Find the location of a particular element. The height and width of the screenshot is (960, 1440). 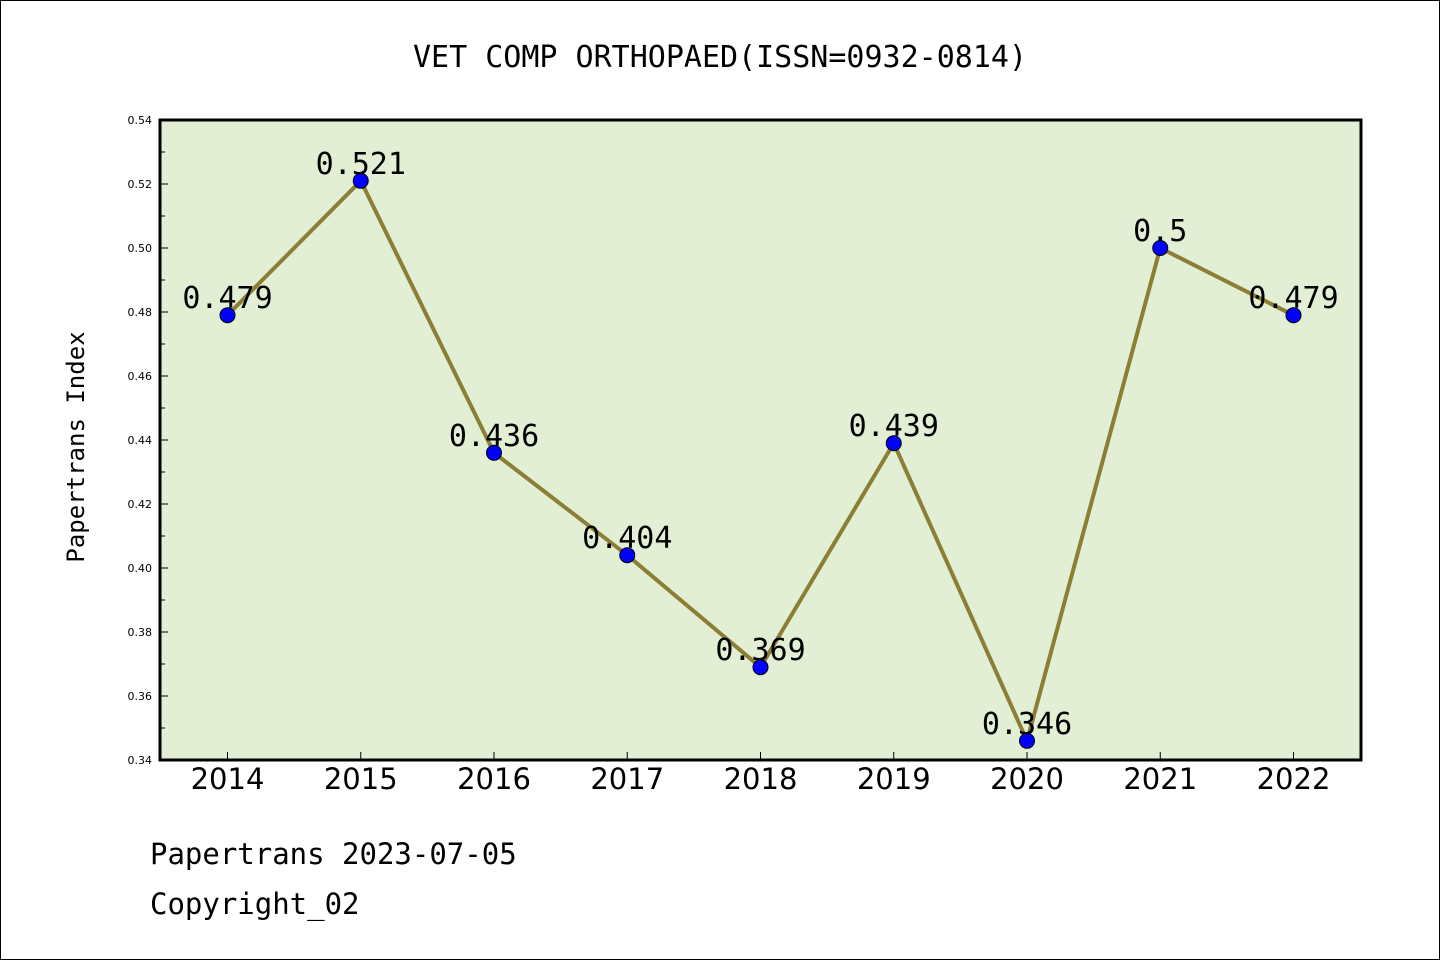

x-tick-label: 2018 is located at coordinates (761, 779).